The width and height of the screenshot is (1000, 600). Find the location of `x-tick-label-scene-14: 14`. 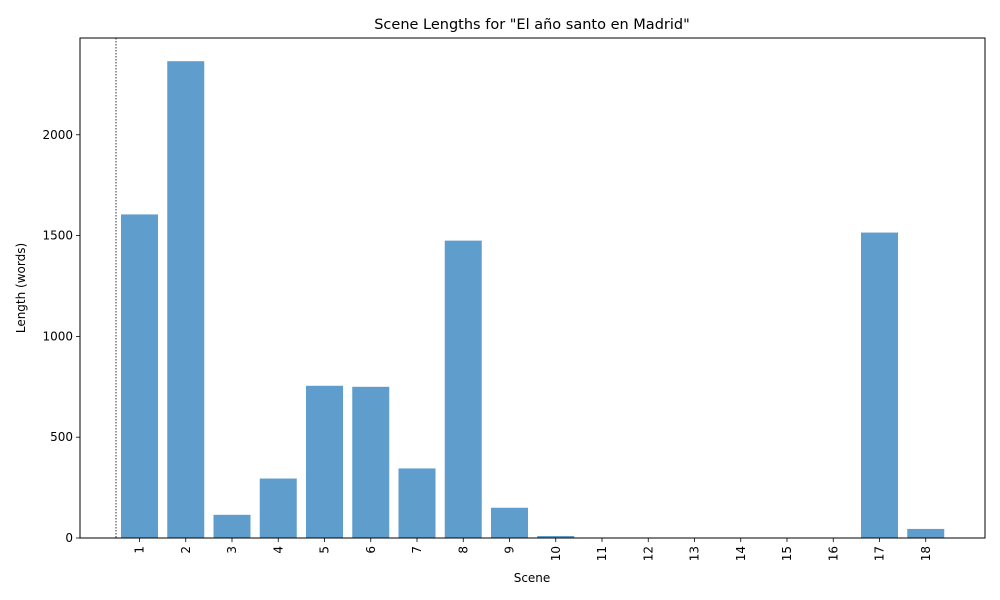

x-tick-label-scene-14: 14 is located at coordinates (741, 553).